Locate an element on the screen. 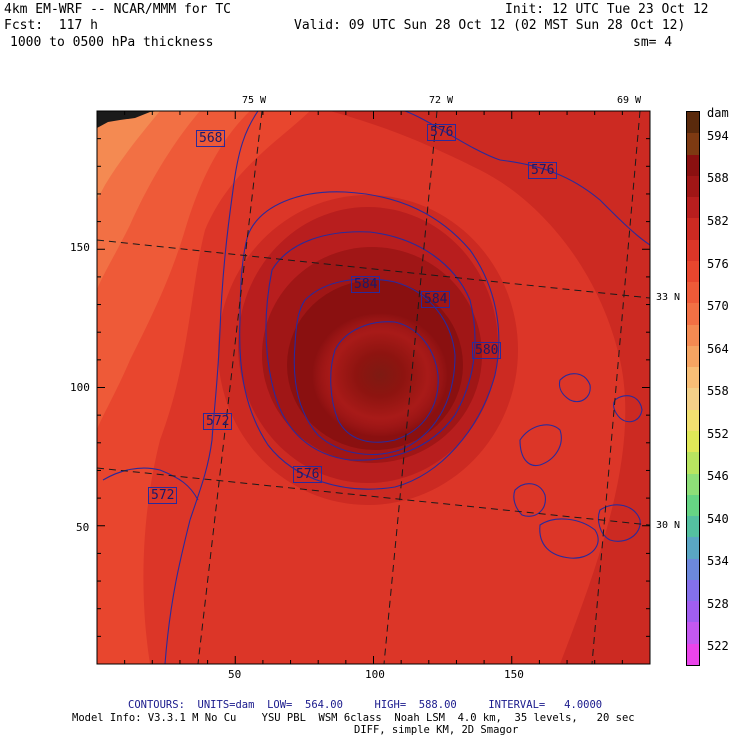 Image resolution: width=740 pixels, height=740 pixels. colorbar-label: 576 is located at coordinates (718, 263).